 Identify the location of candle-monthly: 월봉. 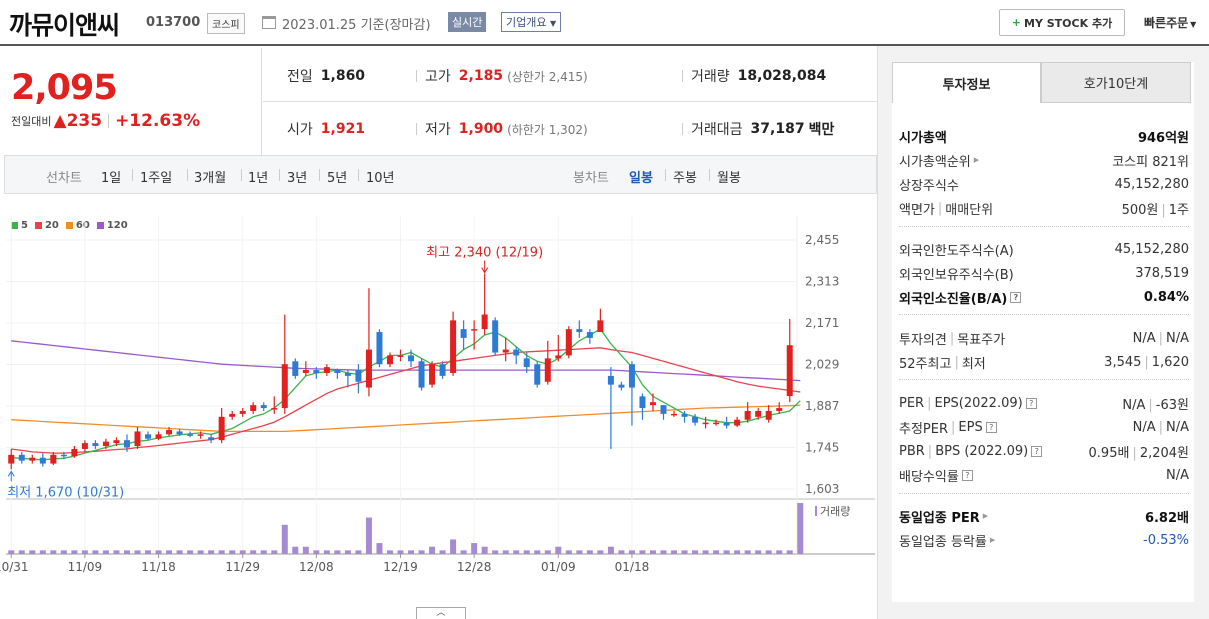
(729, 178).